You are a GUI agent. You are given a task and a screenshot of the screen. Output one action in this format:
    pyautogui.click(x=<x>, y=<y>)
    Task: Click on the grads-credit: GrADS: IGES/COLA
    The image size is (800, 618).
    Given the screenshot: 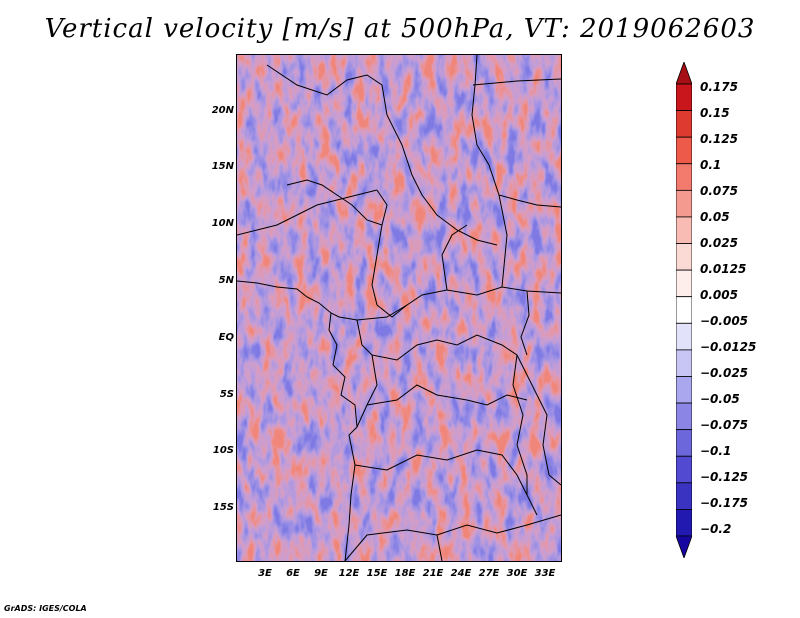 What is the action you would take?
    pyautogui.click(x=45, y=608)
    